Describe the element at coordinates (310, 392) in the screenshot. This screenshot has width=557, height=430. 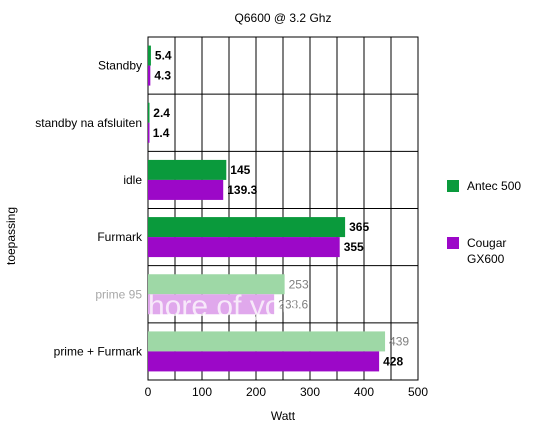
I see `x-tick-label: 300` at that location.